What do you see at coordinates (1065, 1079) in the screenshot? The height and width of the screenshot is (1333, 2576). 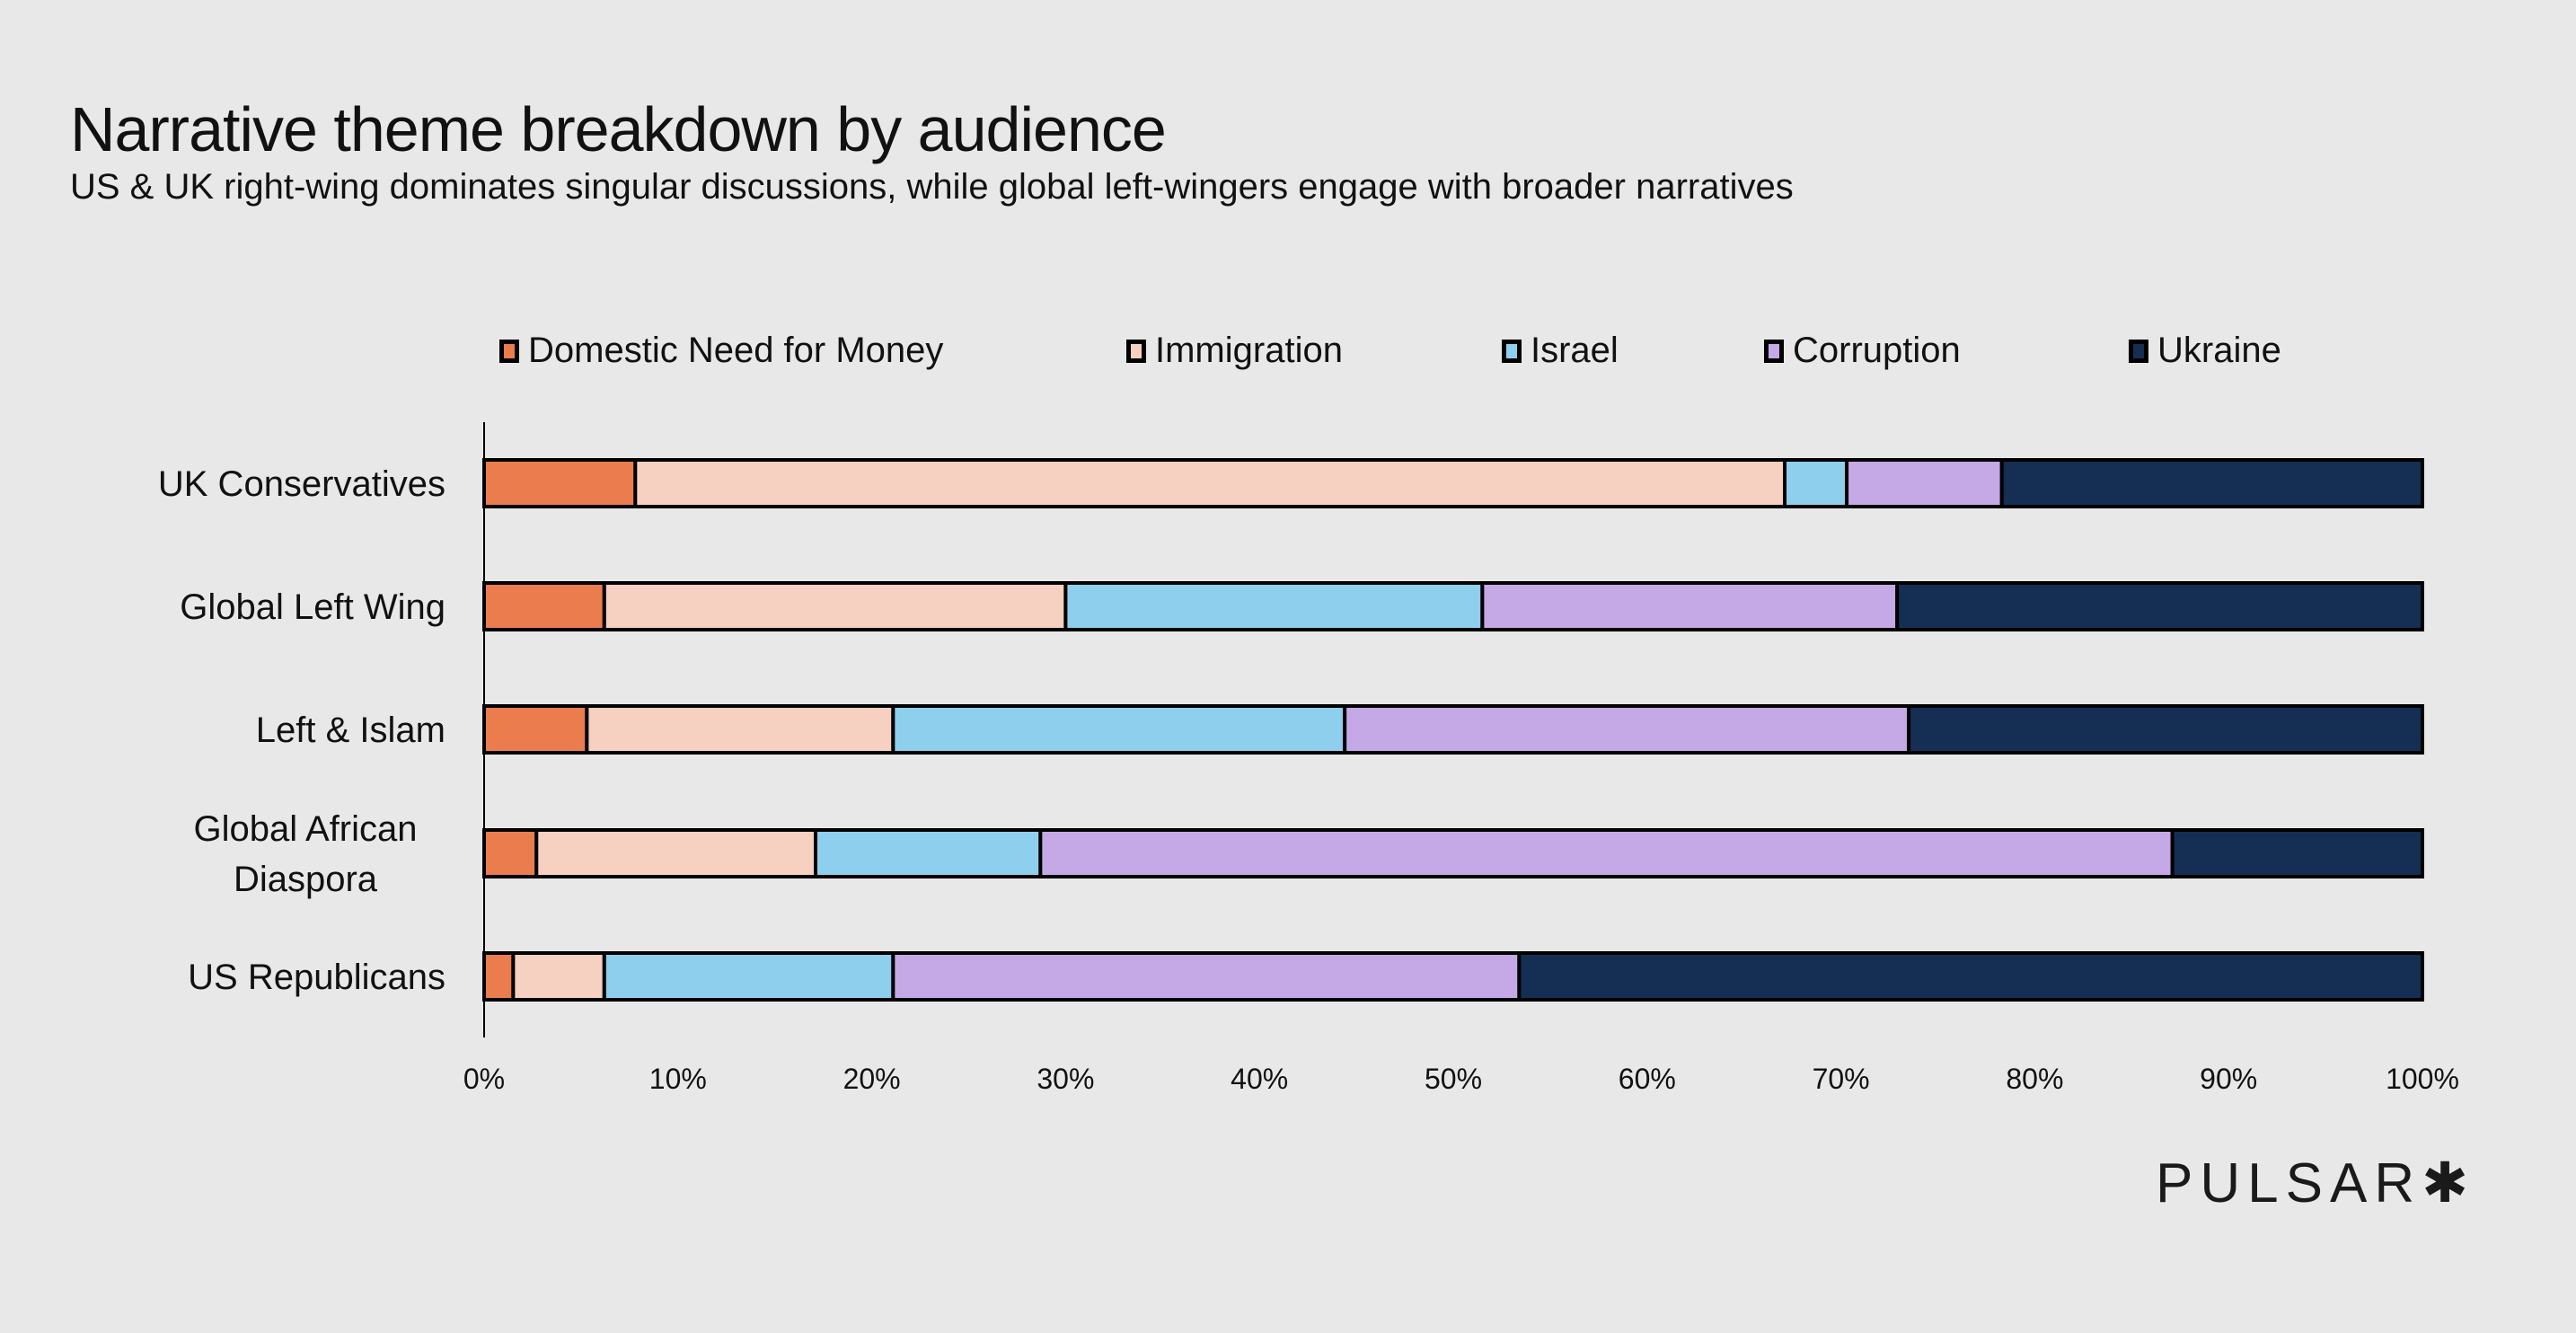 I see `x-tick-label: 30%` at bounding box center [1065, 1079].